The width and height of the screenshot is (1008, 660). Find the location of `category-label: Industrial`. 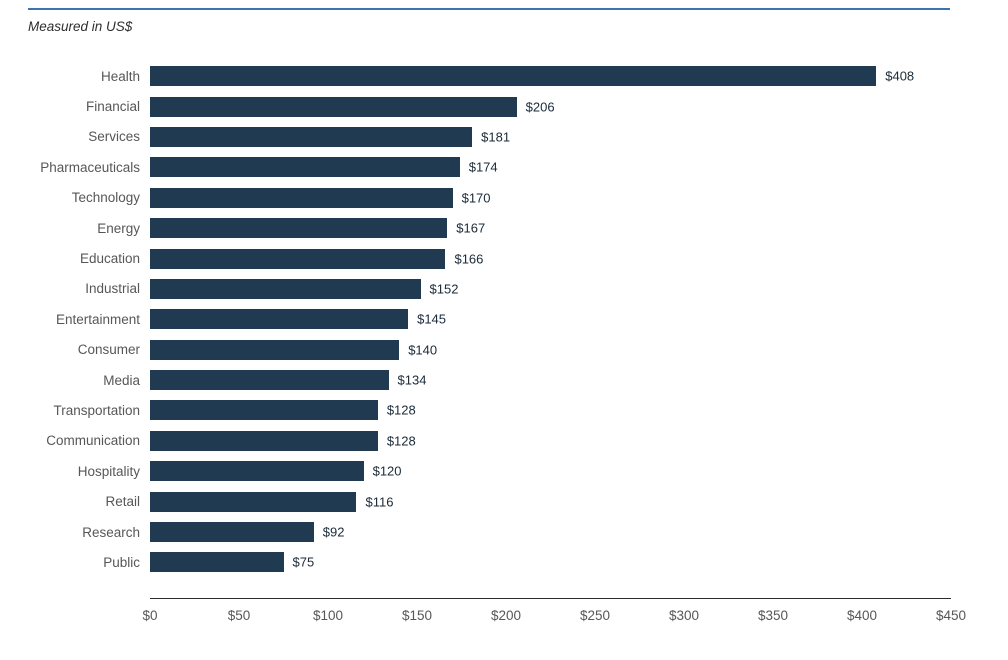

category-label: Industrial is located at coordinates (112, 289).